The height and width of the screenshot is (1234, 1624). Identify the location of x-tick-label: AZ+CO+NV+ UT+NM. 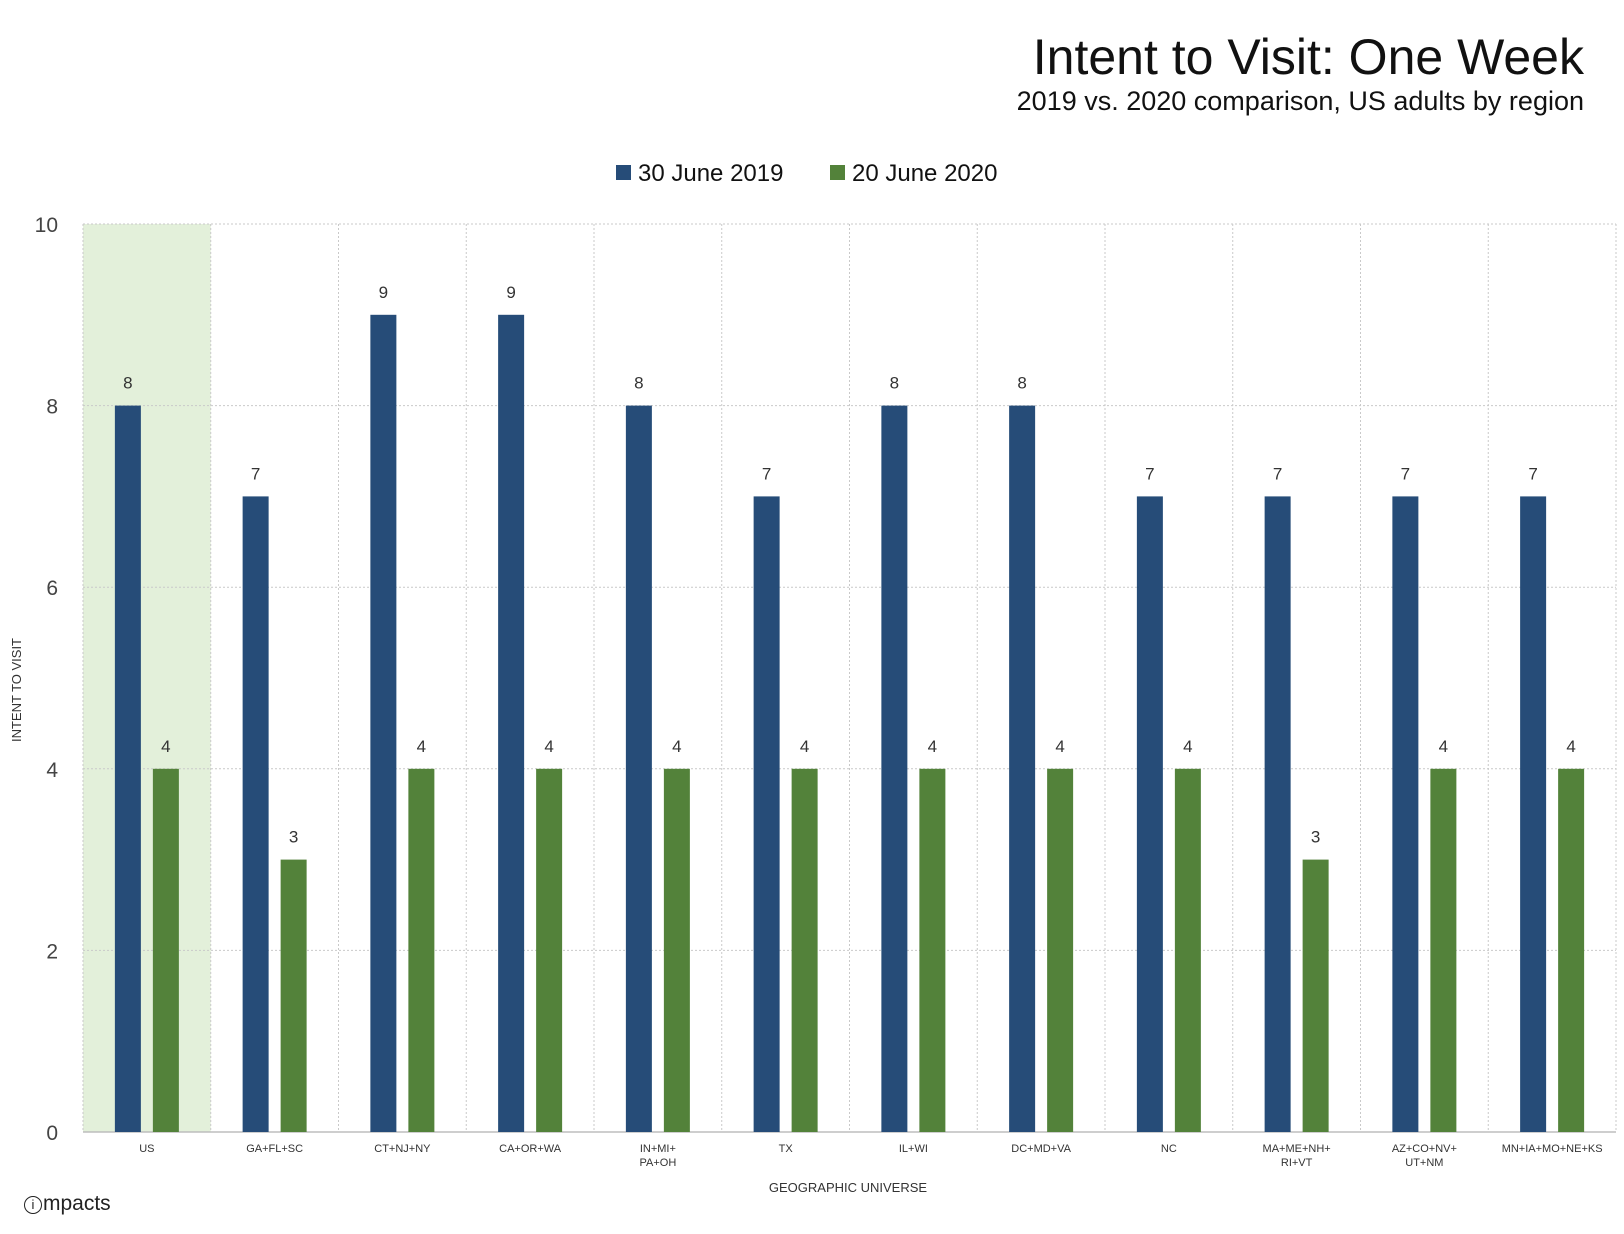
(1424, 1156).